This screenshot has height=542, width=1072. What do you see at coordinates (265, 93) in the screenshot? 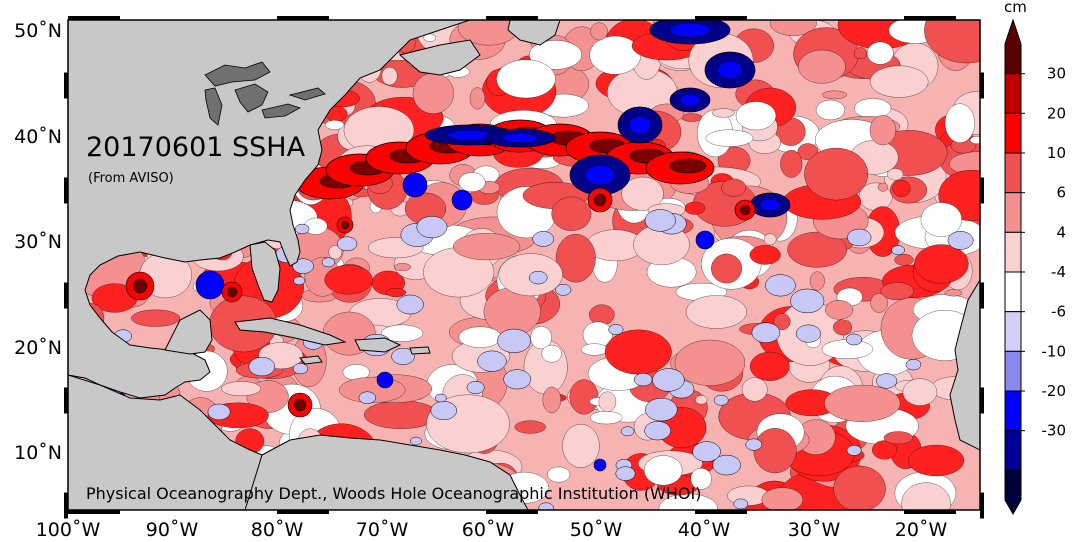
I see `great-lakes` at bounding box center [265, 93].